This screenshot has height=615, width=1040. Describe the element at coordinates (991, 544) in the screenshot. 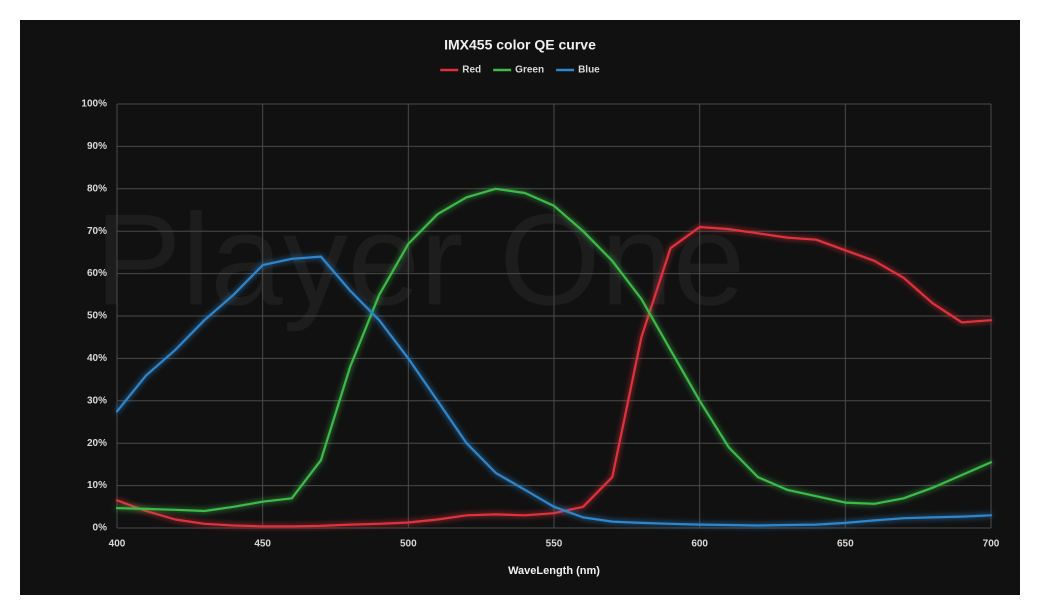

I see `x-tick-label: 700` at that location.